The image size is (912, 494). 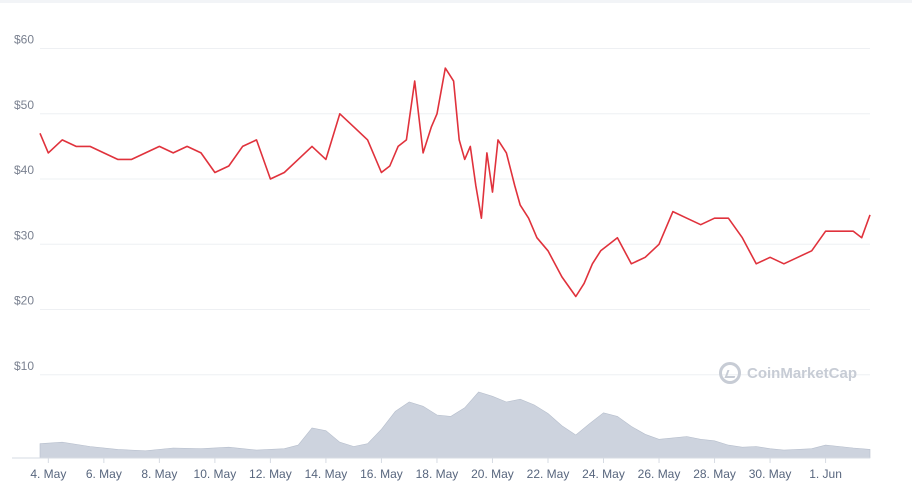 I want to click on y-tick-label: $20, so click(x=24, y=301).